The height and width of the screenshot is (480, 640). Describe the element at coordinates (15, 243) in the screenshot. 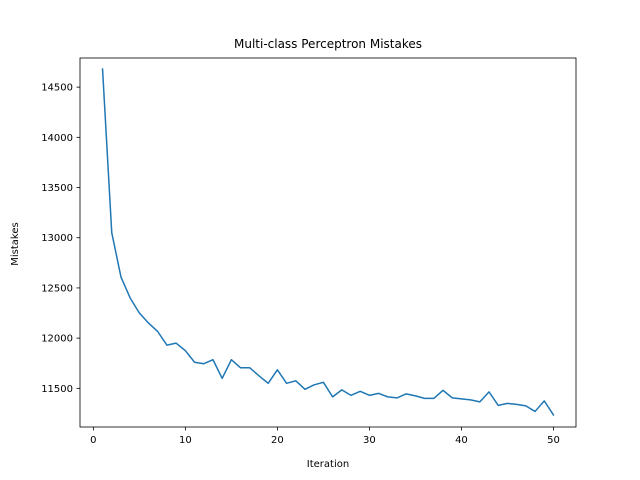

I see `y-axis-label: Mistakes` at that location.